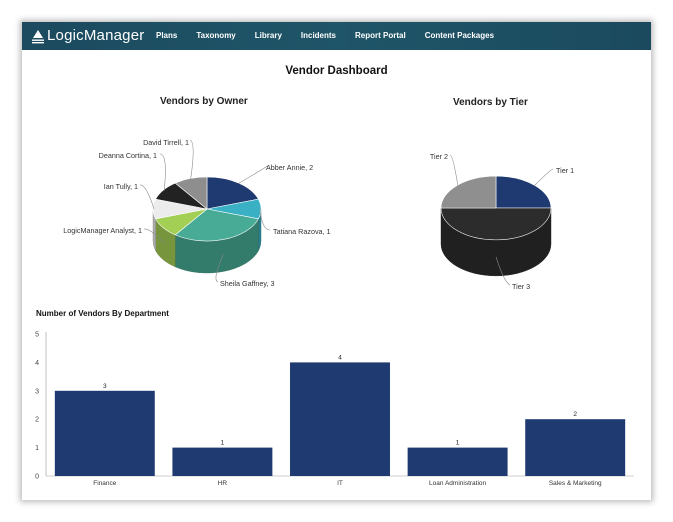 The image size is (673, 522). I want to click on logo-mountain-icon, so click(38, 37).